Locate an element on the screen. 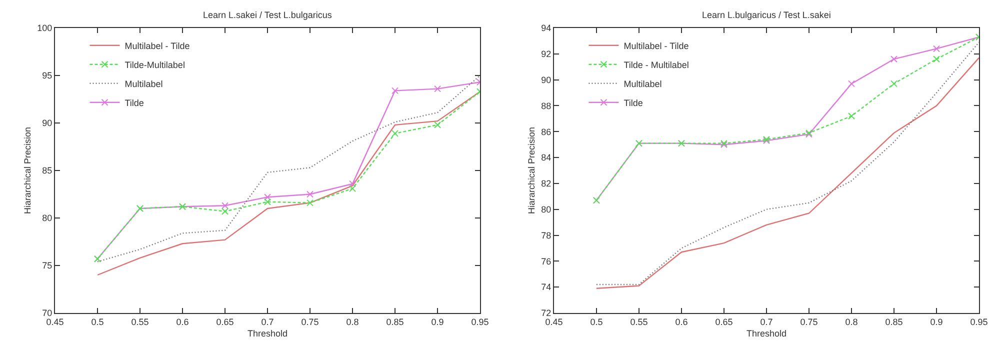 This screenshot has height=353, width=1000. legend-label: Tilde - Multilabel is located at coordinates (656, 65).